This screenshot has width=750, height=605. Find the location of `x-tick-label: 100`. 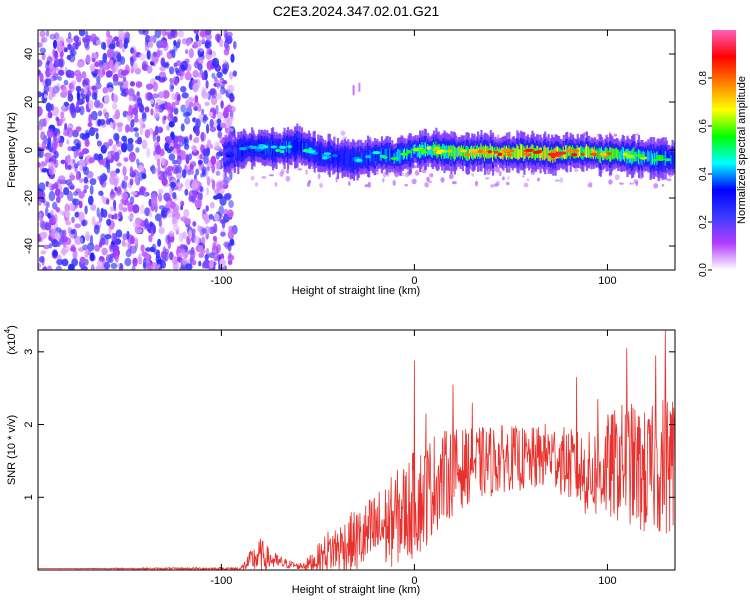

x-tick-label: 100 is located at coordinates (607, 281).